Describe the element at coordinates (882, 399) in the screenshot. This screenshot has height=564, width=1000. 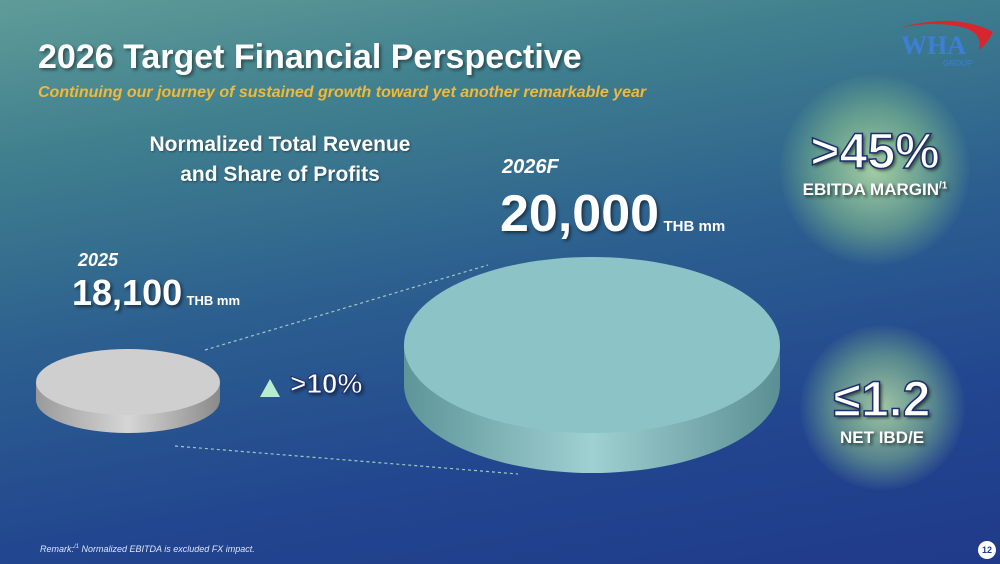
I see `kpi-ibde-value: ≤1.2` at that location.